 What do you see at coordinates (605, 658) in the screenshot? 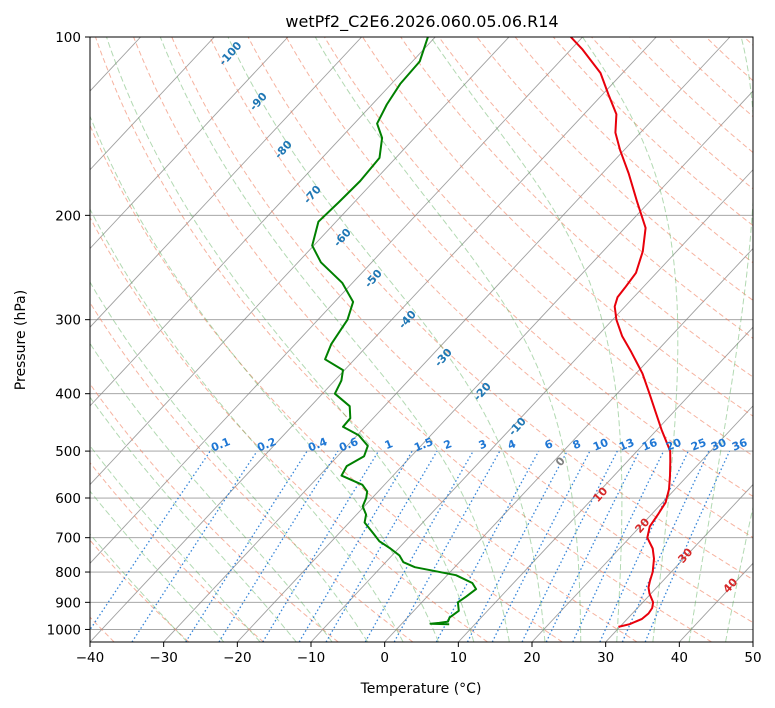
I see `x-tick-label: 30` at bounding box center [605, 658].